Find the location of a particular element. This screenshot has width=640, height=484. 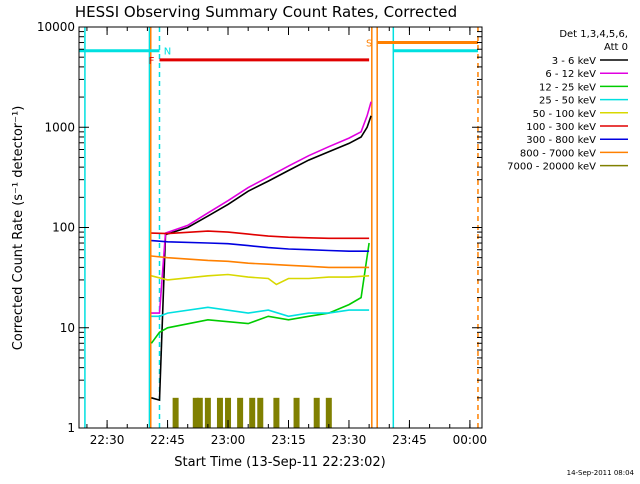

flag-label-F: F is located at coordinates (152, 61).